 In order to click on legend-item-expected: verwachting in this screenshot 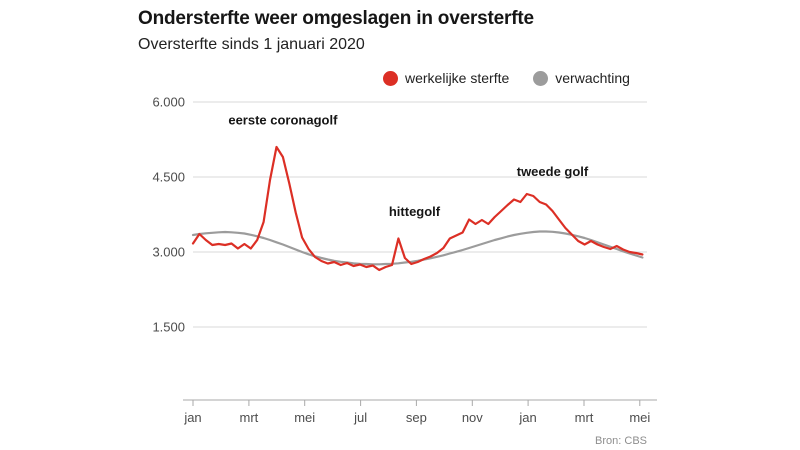, I will do `click(581, 78)`.